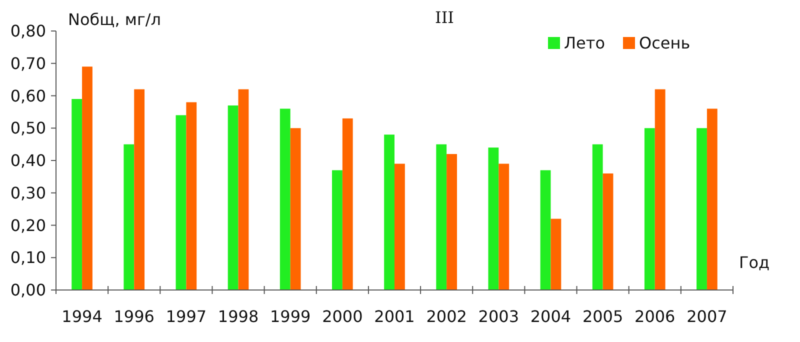  Describe the element at coordinates (82, 316) in the screenshot. I see `x-tick-label: 1994` at that location.